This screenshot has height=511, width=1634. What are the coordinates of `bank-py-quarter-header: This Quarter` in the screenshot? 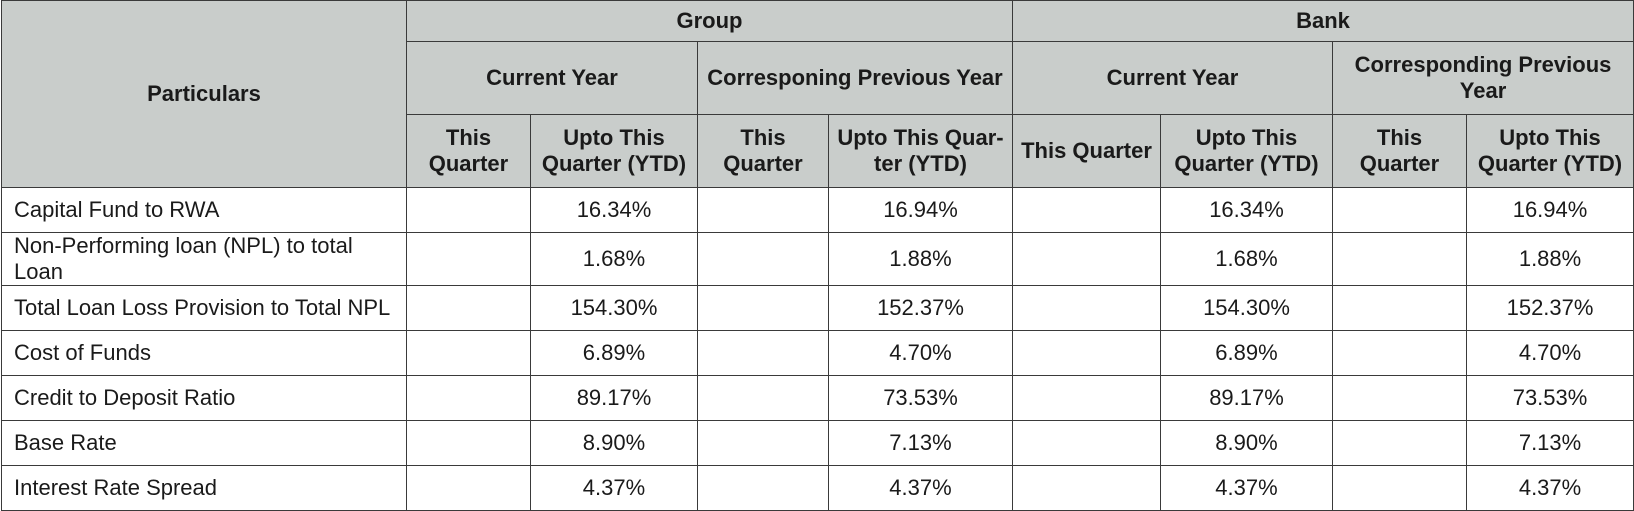 It's located at (1399, 151).